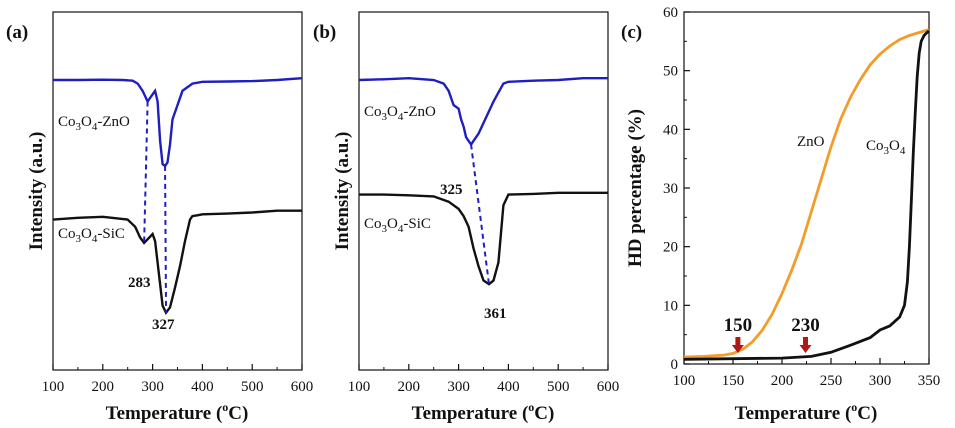 This screenshot has width=955, height=428. I want to click on panel-b-annotation-361: 361, so click(495, 314).